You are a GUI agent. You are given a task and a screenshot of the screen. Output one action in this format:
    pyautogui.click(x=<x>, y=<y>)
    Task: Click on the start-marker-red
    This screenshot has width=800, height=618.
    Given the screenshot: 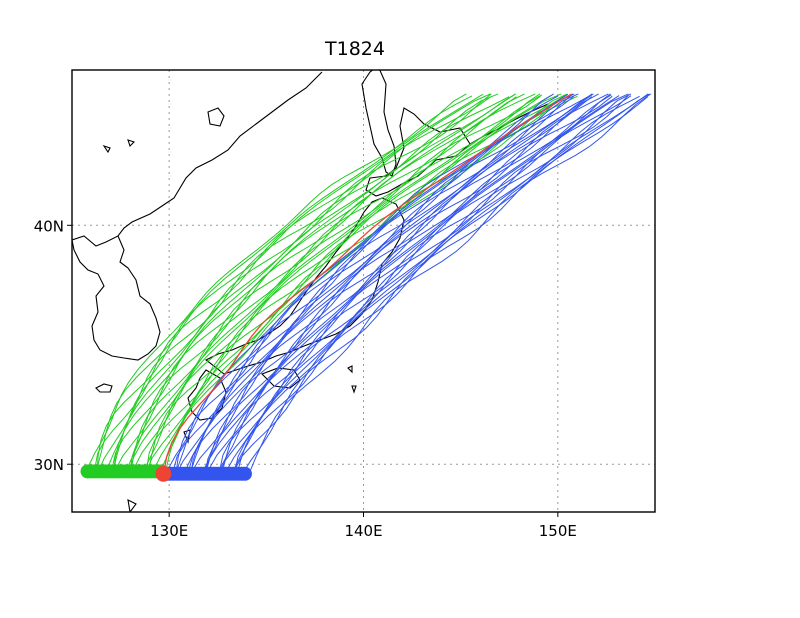 What is the action you would take?
    pyautogui.click(x=163, y=473)
    